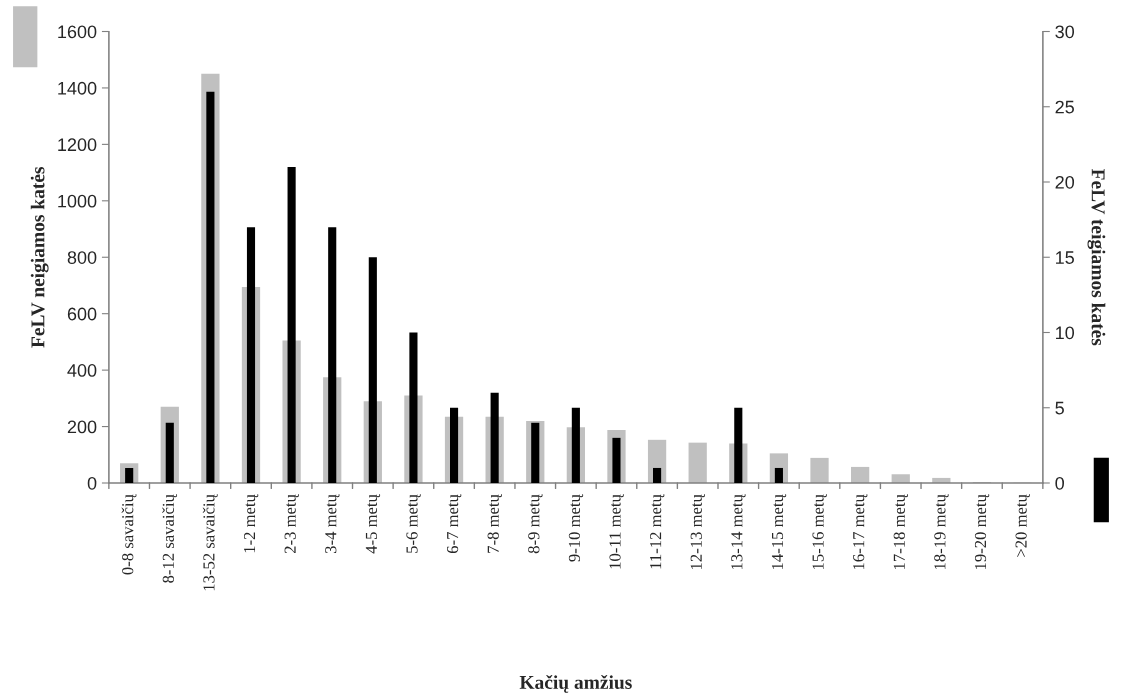 This screenshot has width=1146, height=700. Describe the element at coordinates (1022, 525) in the screenshot. I see `x-tick-label: >20 metų` at that location.